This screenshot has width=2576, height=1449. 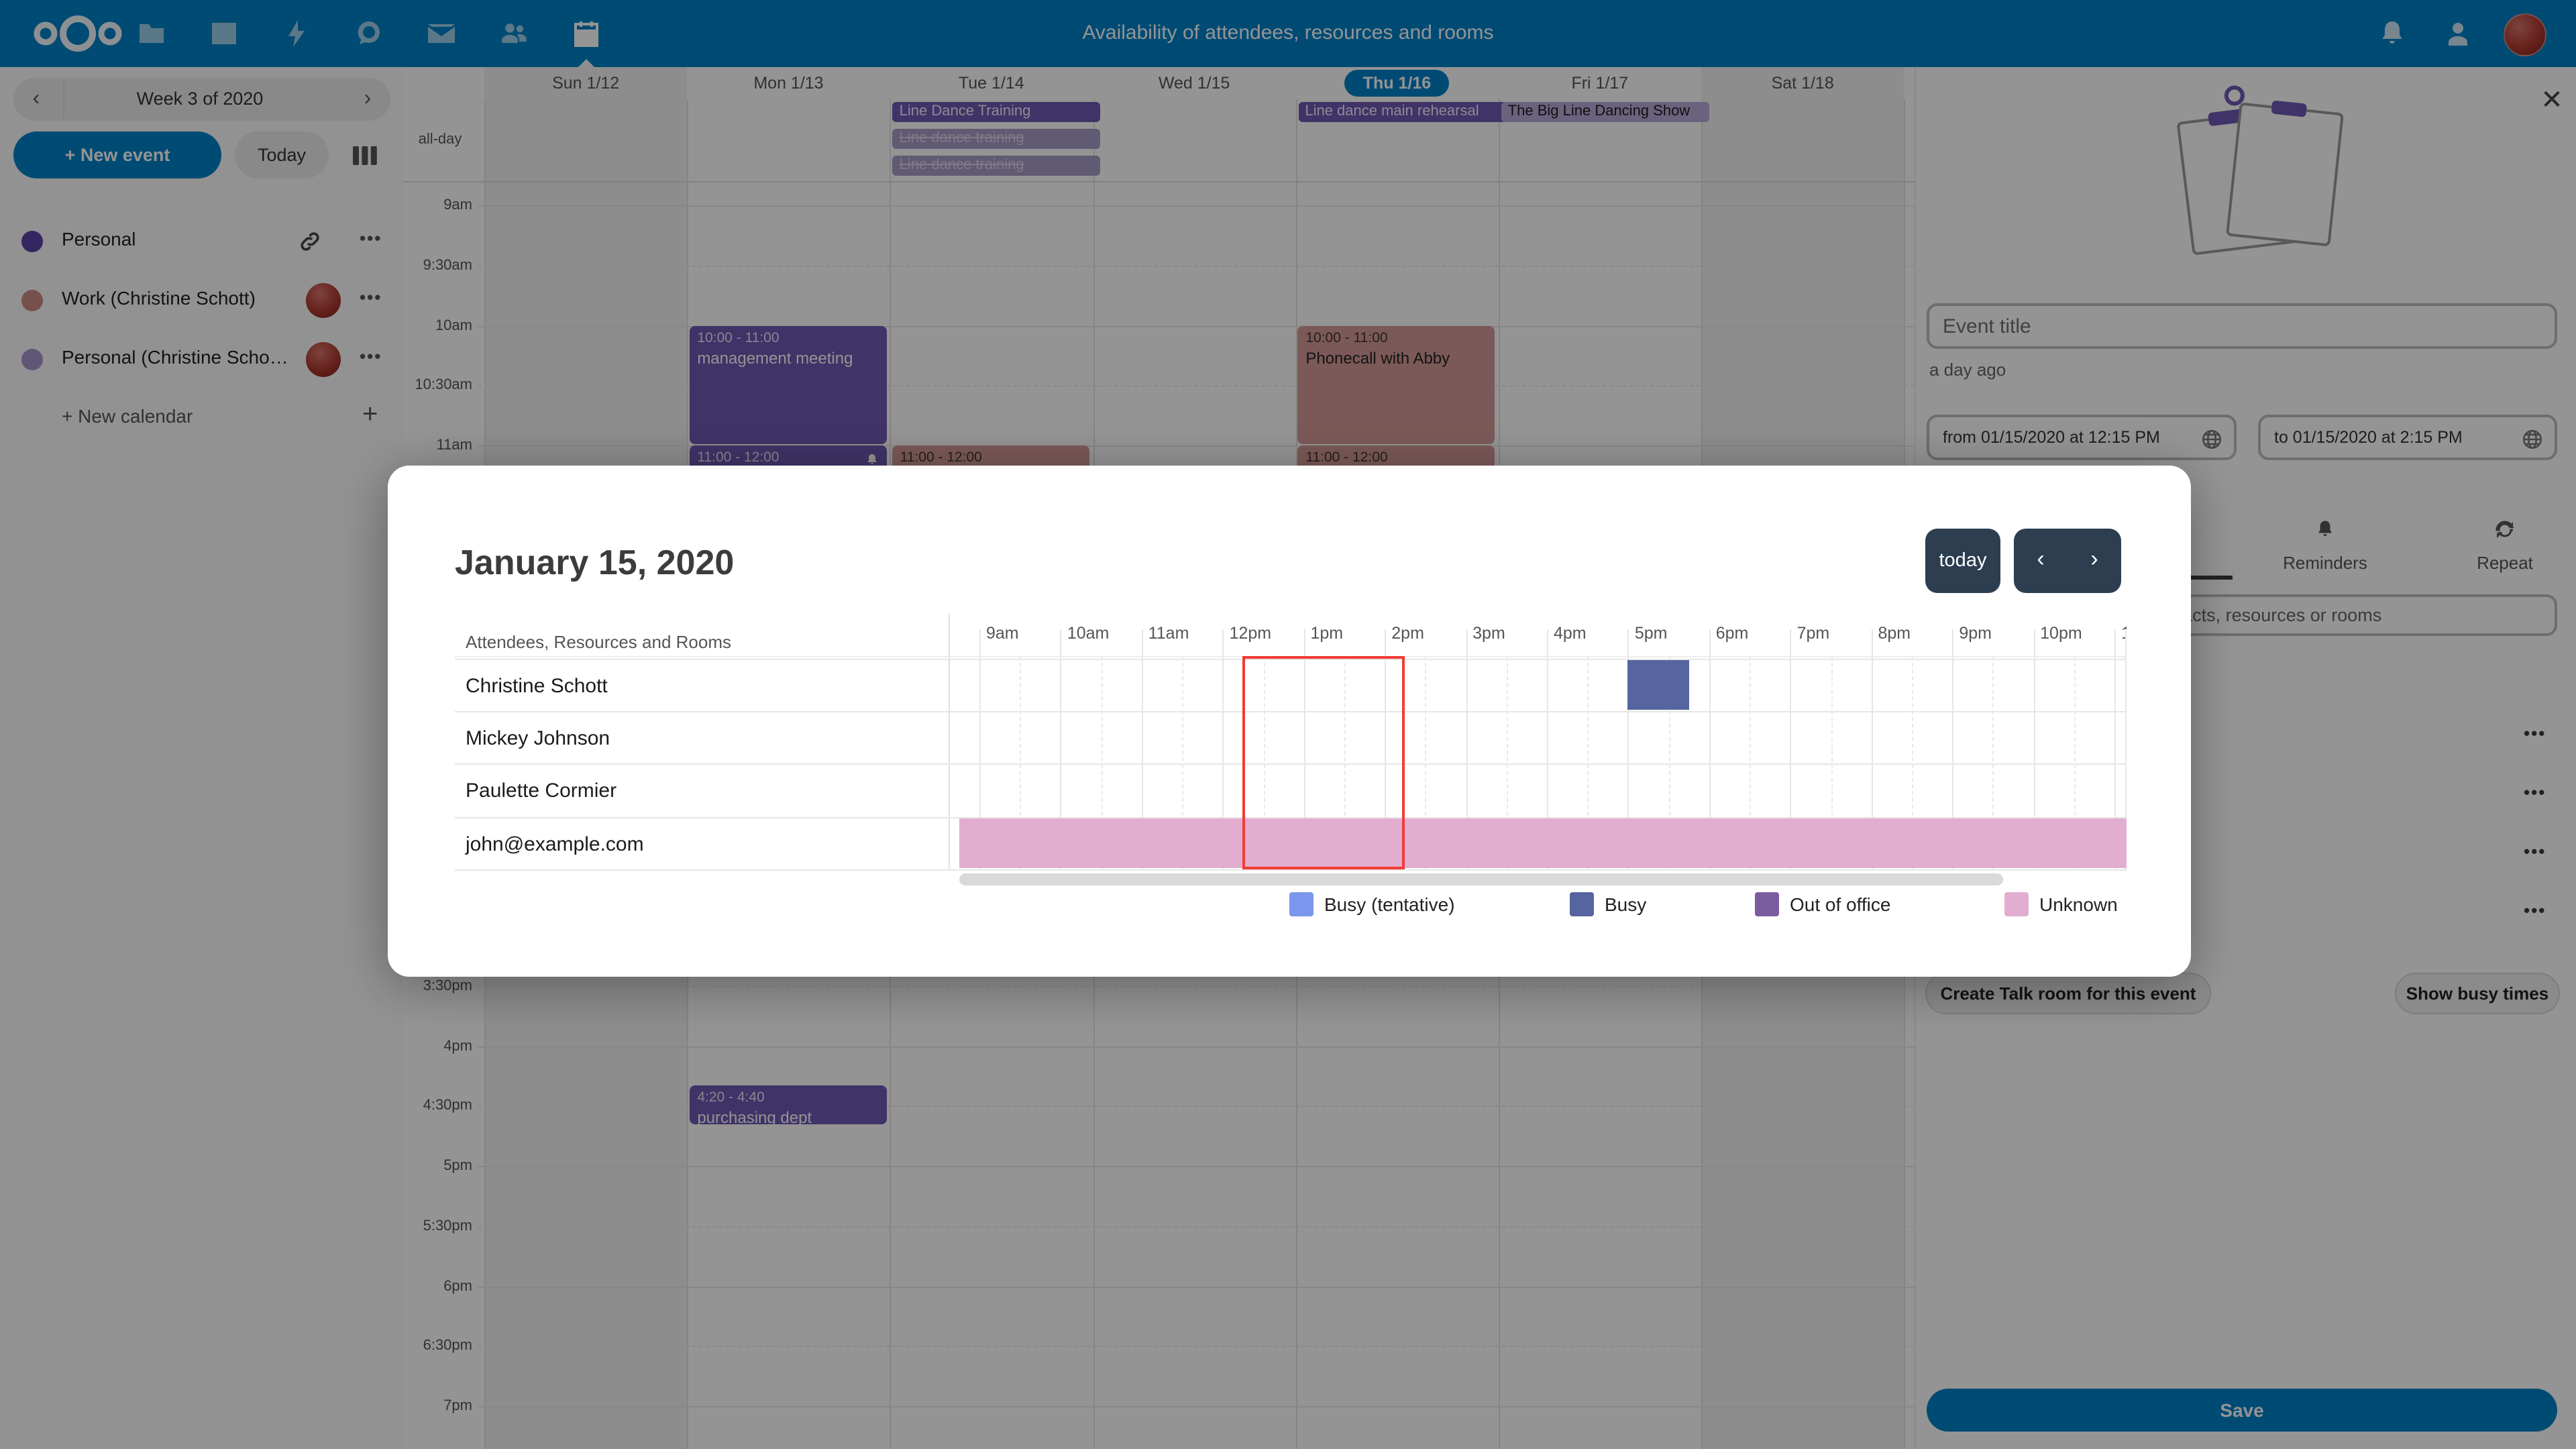 I want to click on availability-block-busy, so click(x=1658, y=685).